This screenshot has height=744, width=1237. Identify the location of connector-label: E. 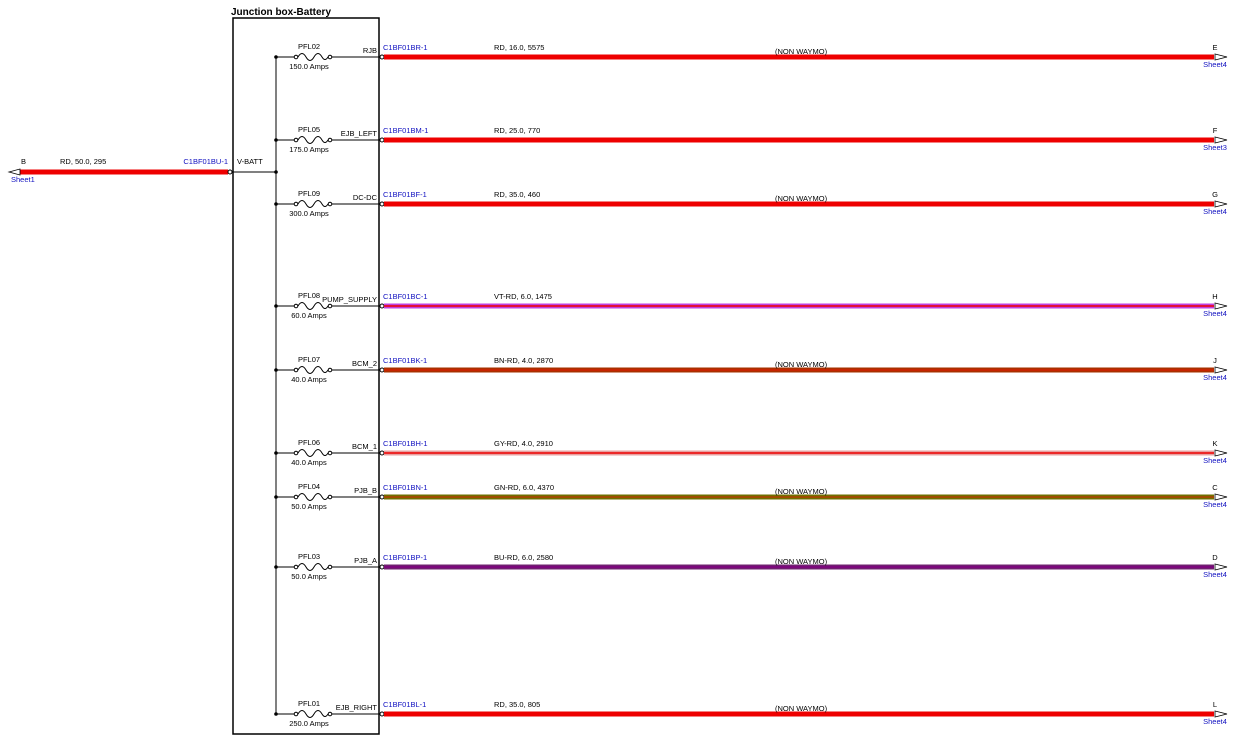
(1214, 47).